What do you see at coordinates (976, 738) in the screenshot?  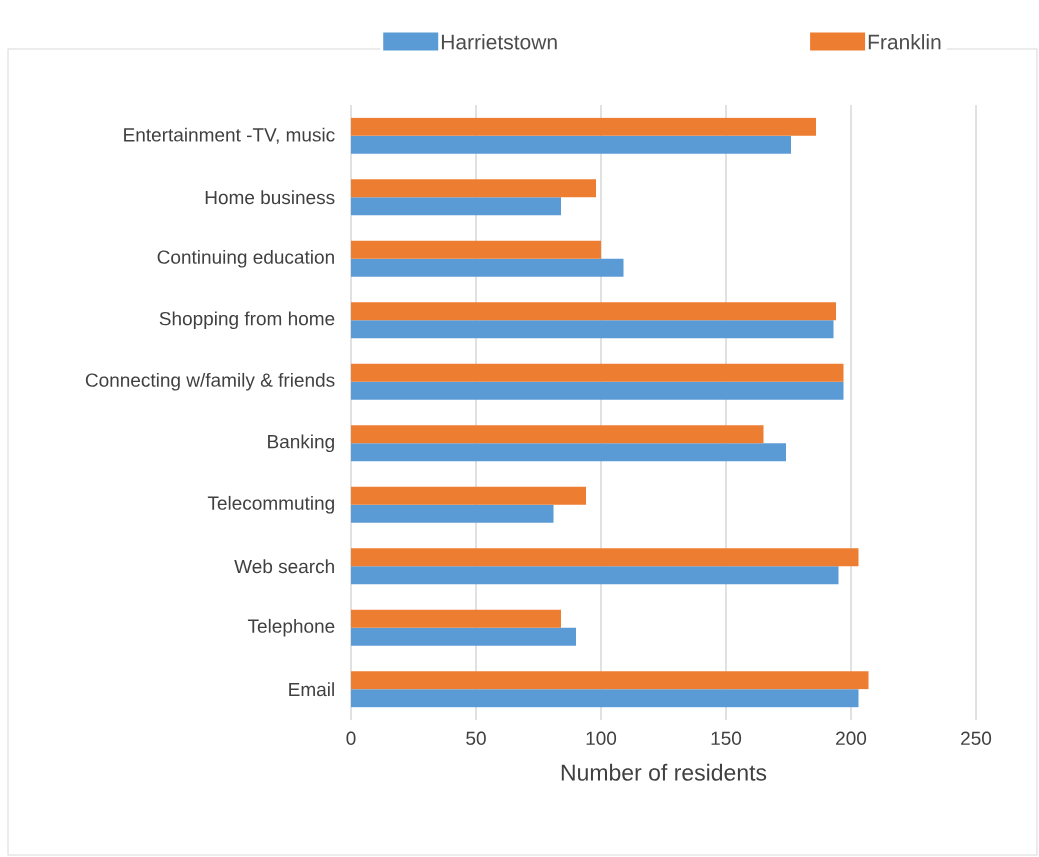 I see `x-tick-label: 250` at bounding box center [976, 738].